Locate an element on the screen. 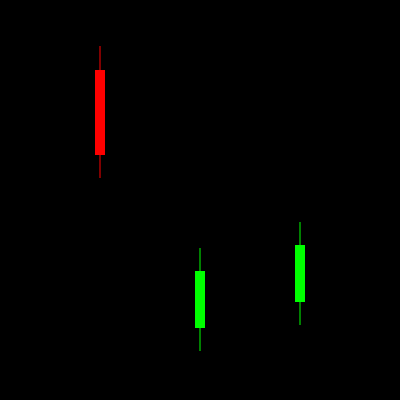  candle-2-body is located at coordinates (200, 299).